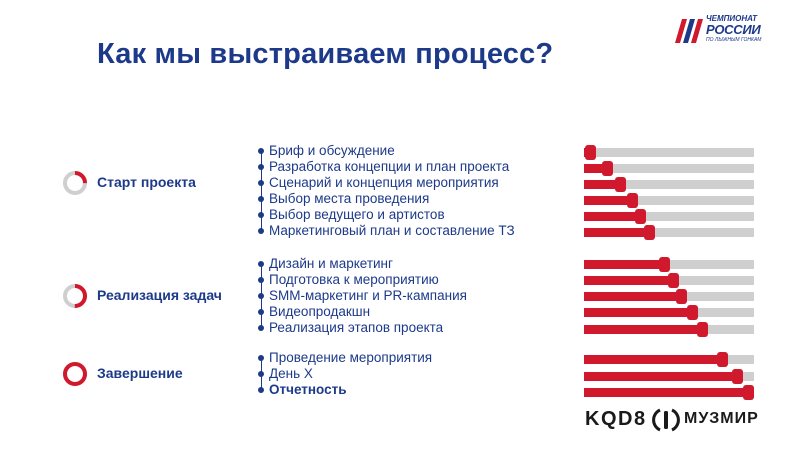 This screenshot has width=807, height=454. What do you see at coordinates (357, 214) in the screenshot?
I see `list-item-text: Выбор ведущего и артистов` at bounding box center [357, 214].